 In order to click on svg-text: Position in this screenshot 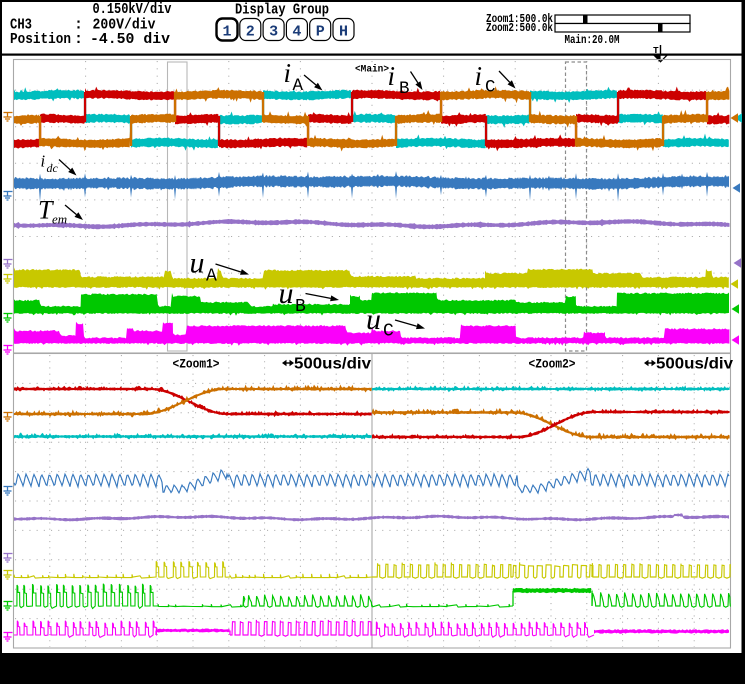, I will do `click(40, 39)`.